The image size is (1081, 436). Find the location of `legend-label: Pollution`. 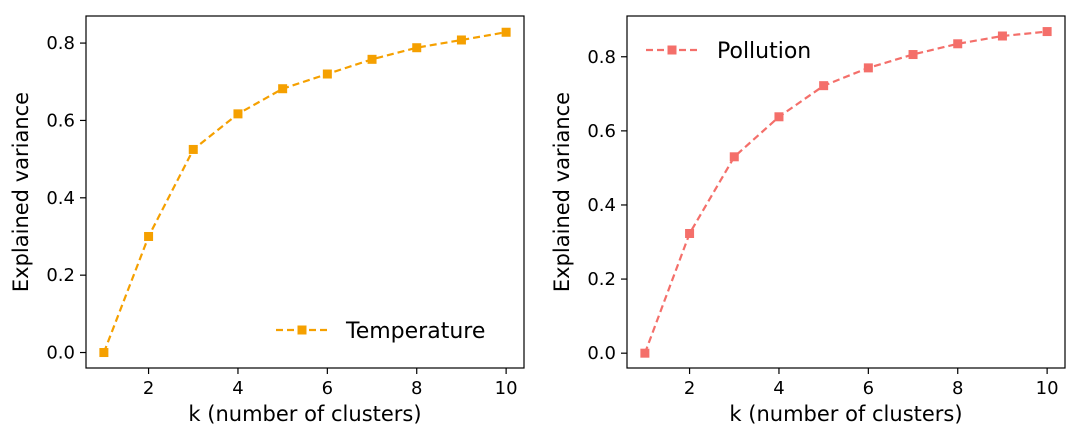

legend-label: Pollution is located at coordinates (764, 51).